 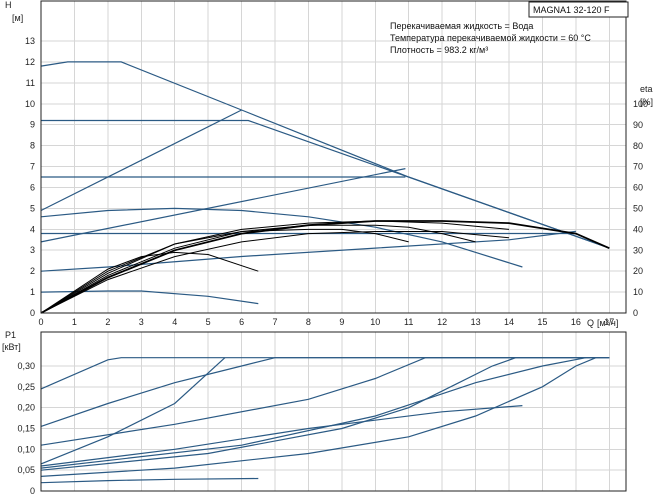 I want to click on y2-axis-label: eta, so click(x=646, y=89).